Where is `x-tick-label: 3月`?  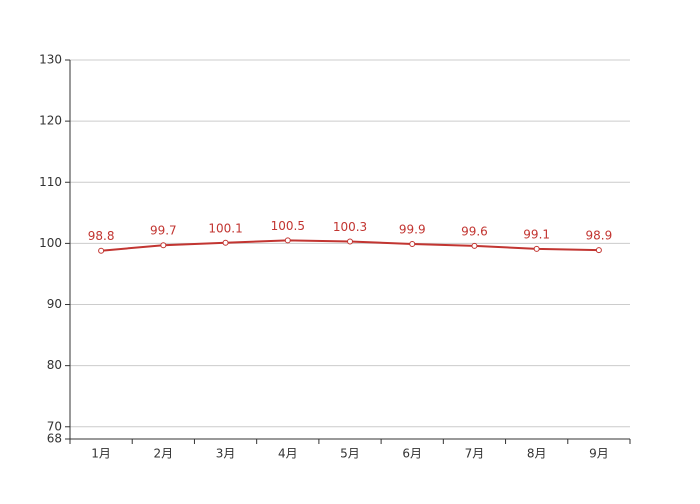 x-tick-label: 3月 is located at coordinates (226, 454).